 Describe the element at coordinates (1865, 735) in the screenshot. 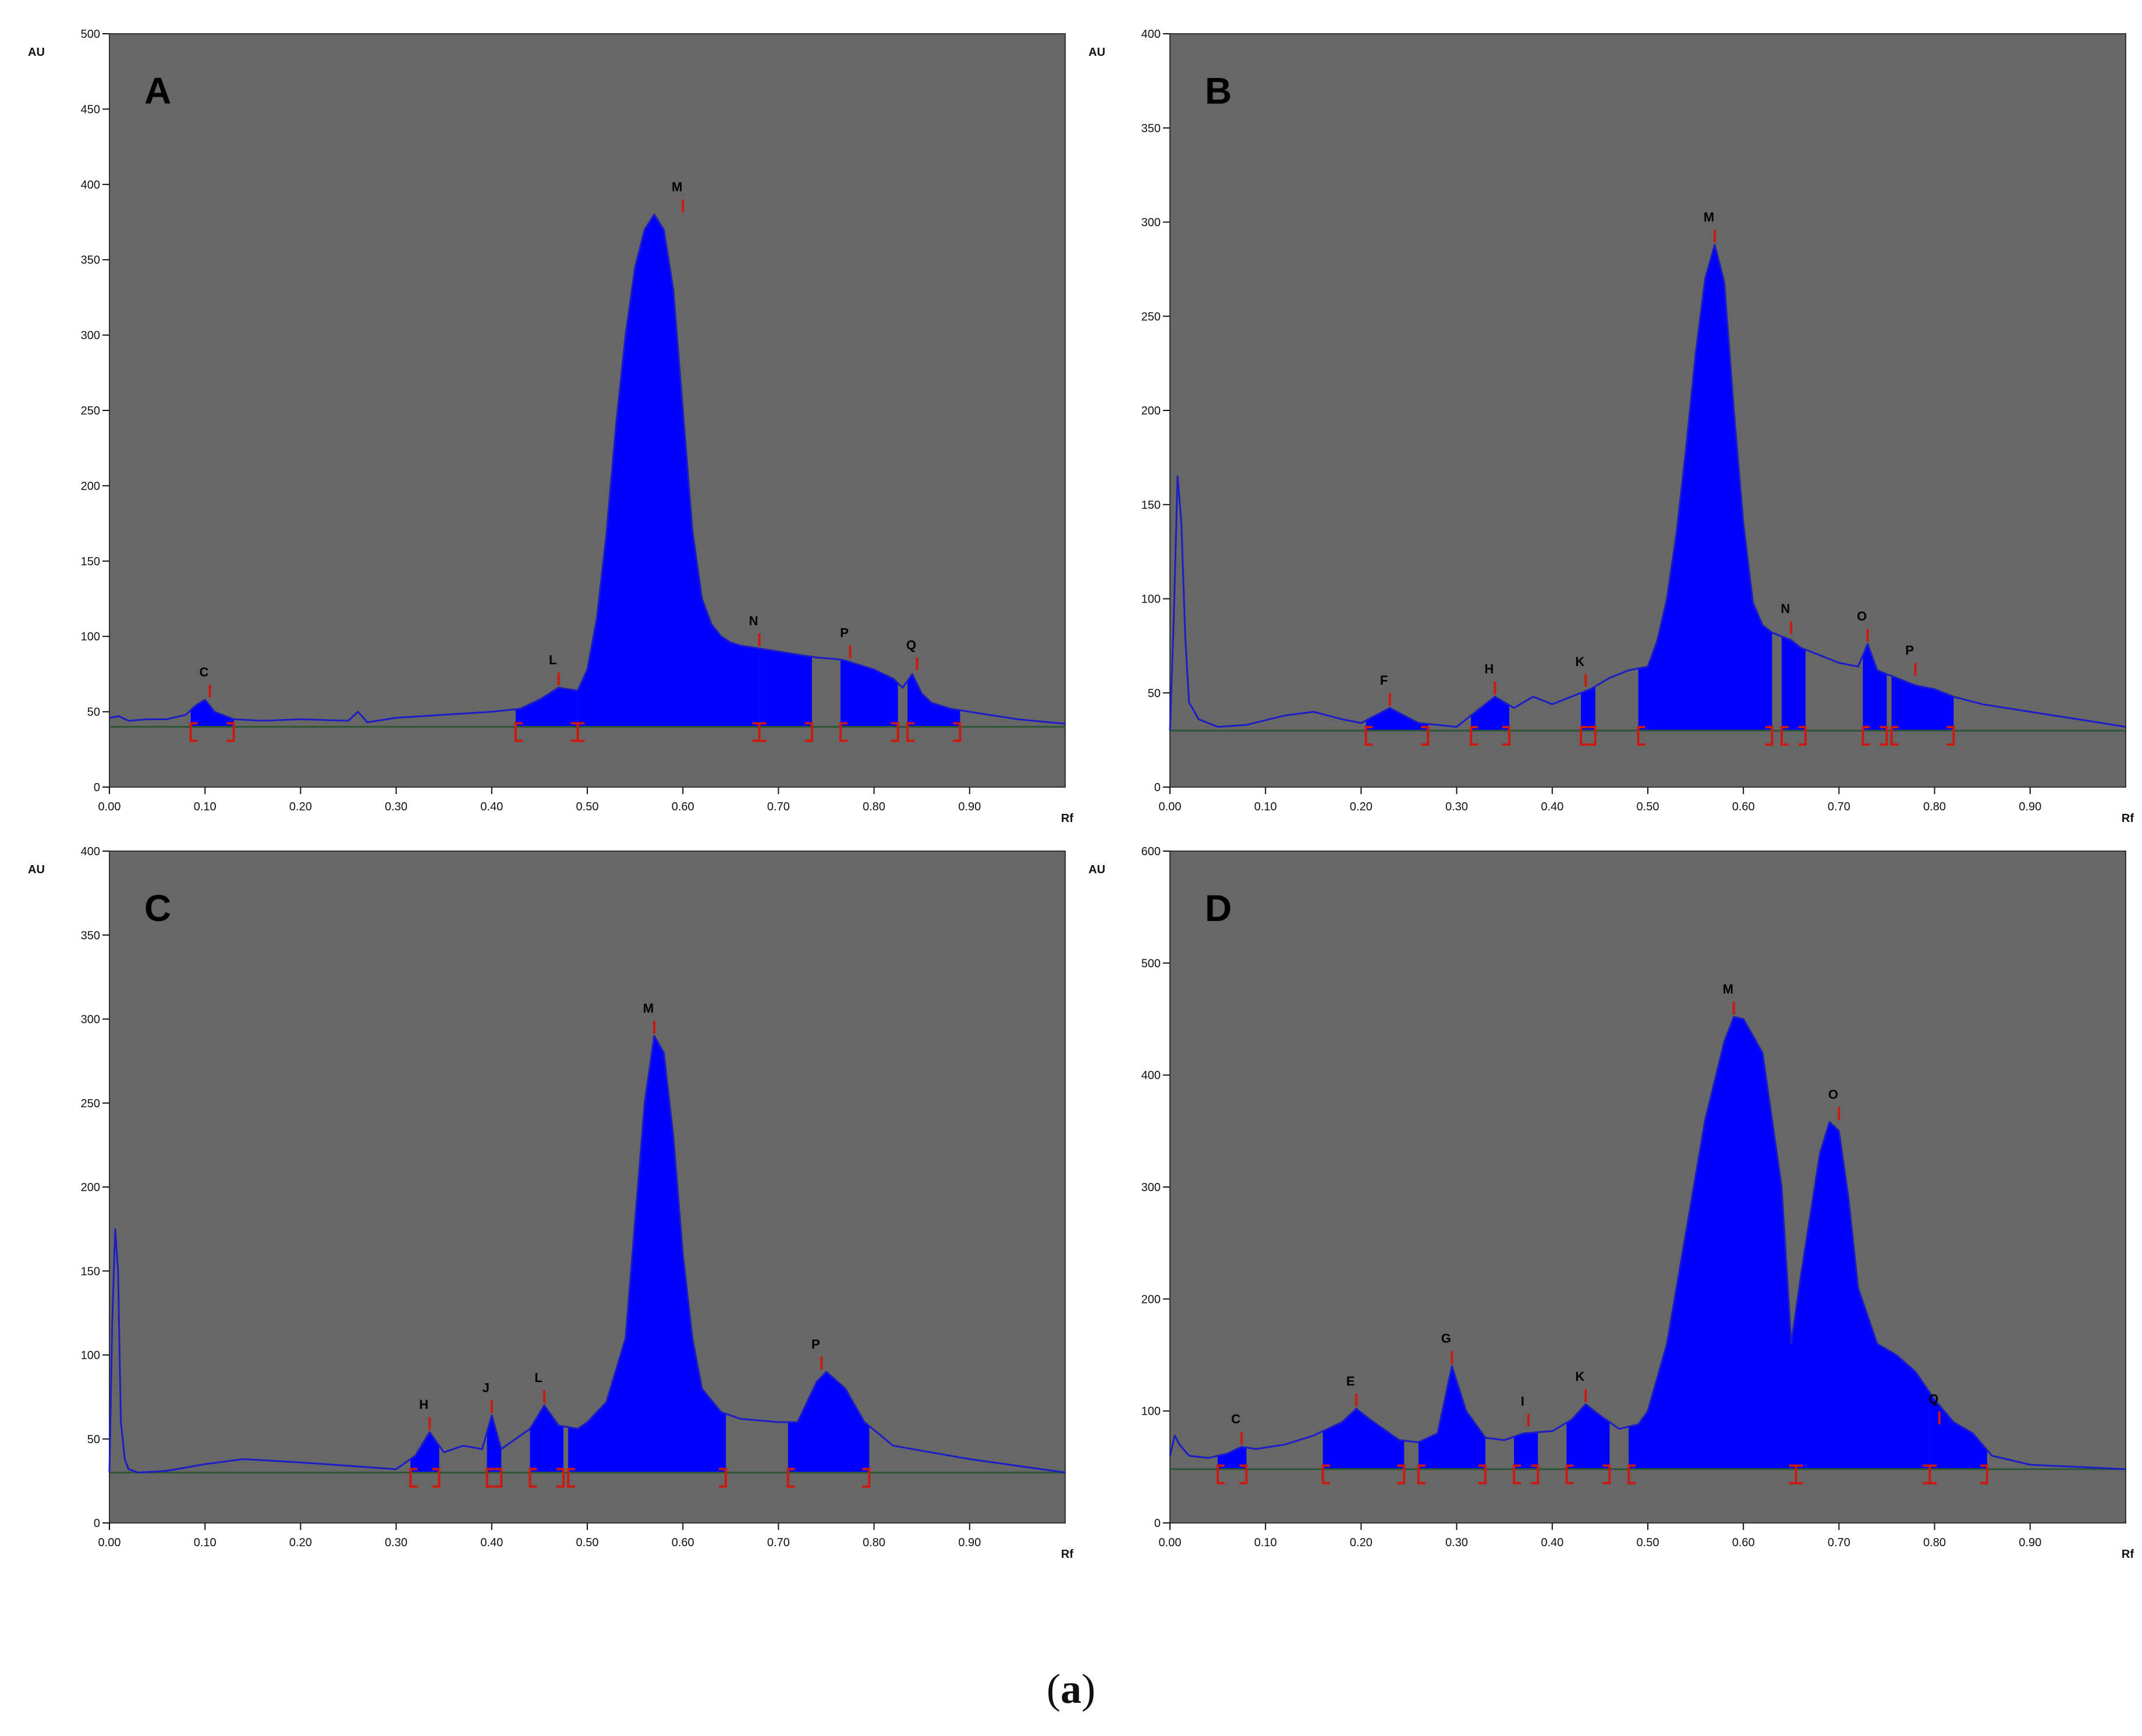

I see `integration-bracket-o` at that location.